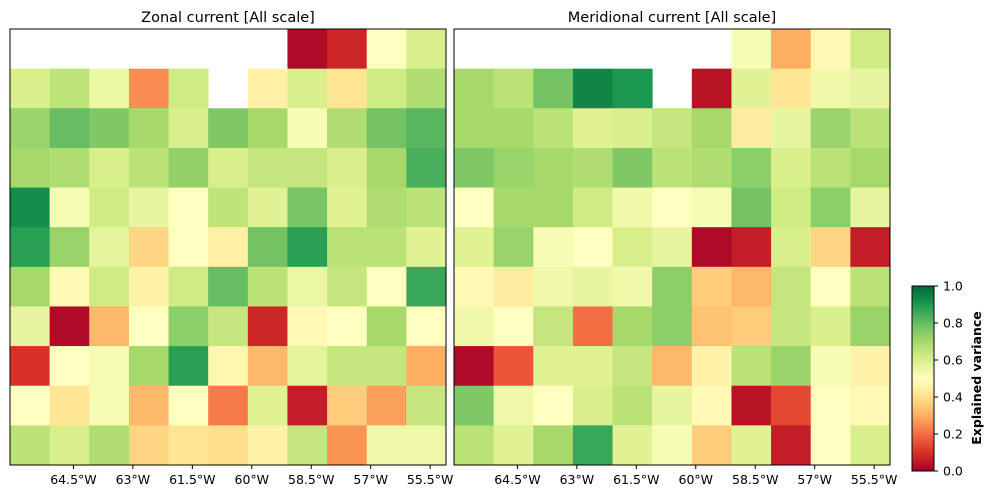  What do you see at coordinates (976, 377) in the screenshot?
I see `colorbar-label: Explained variance` at bounding box center [976, 377].